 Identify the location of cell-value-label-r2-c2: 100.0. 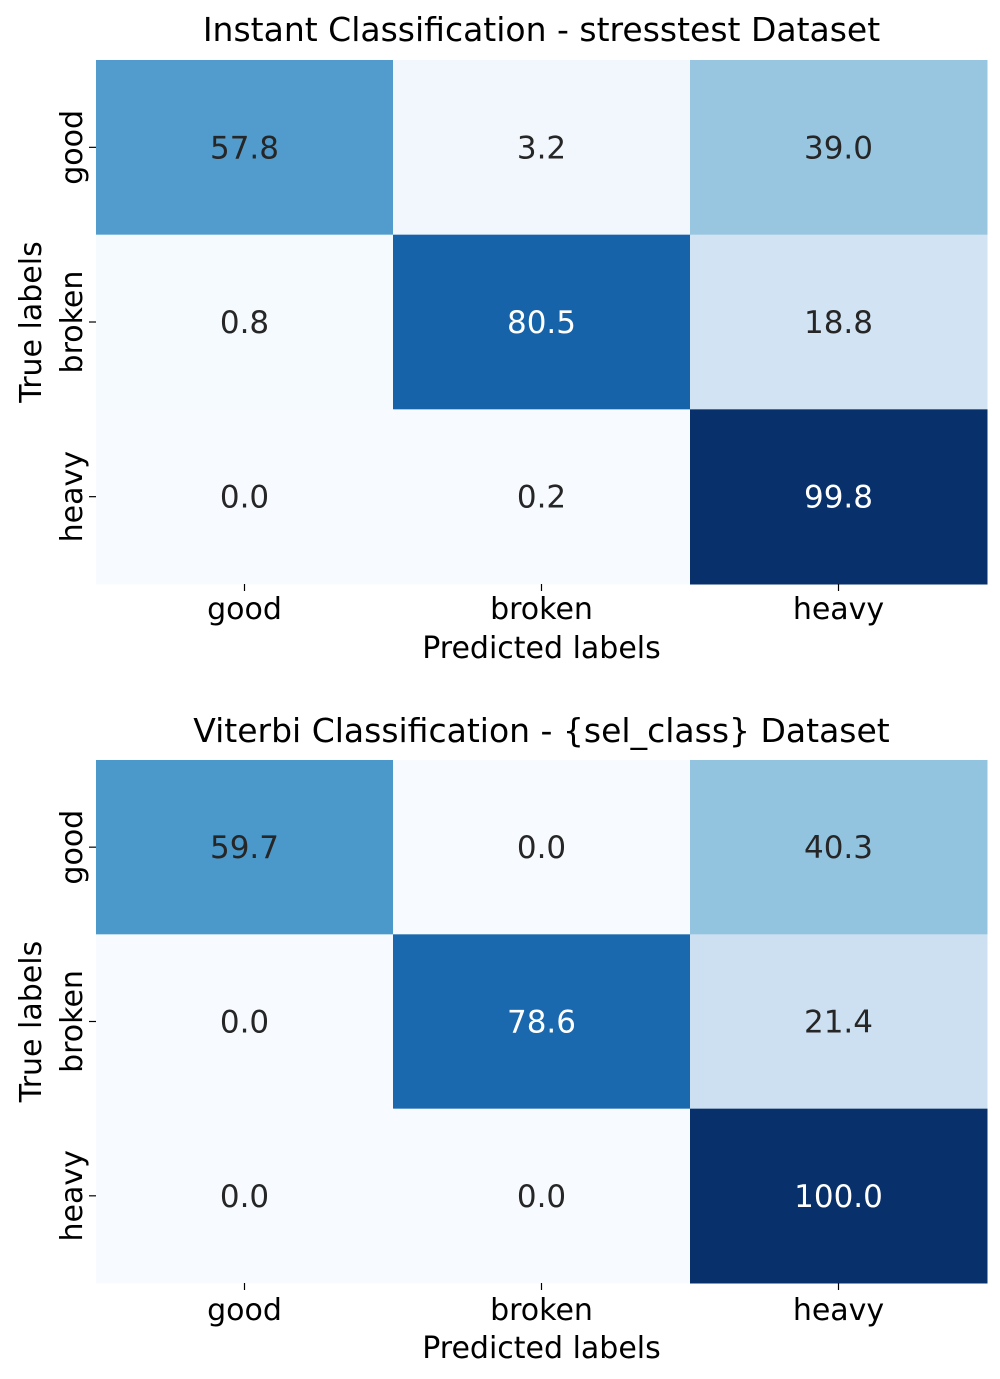
(838, 1197).